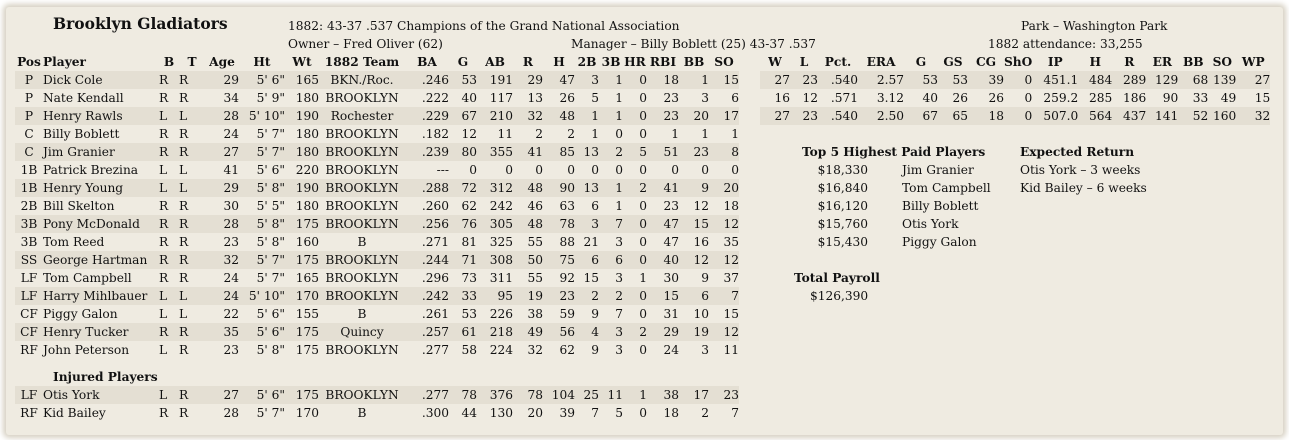  What do you see at coordinates (839, 296) in the screenshot?
I see `payroll-value: $126,390` at bounding box center [839, 296].